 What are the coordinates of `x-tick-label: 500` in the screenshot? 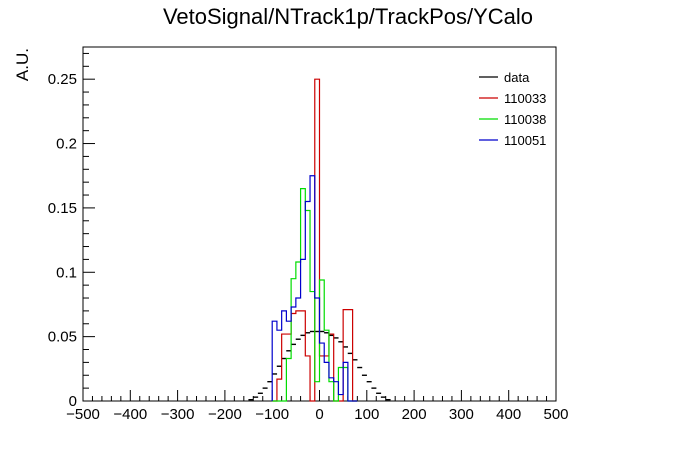 It's located at (555, 414).